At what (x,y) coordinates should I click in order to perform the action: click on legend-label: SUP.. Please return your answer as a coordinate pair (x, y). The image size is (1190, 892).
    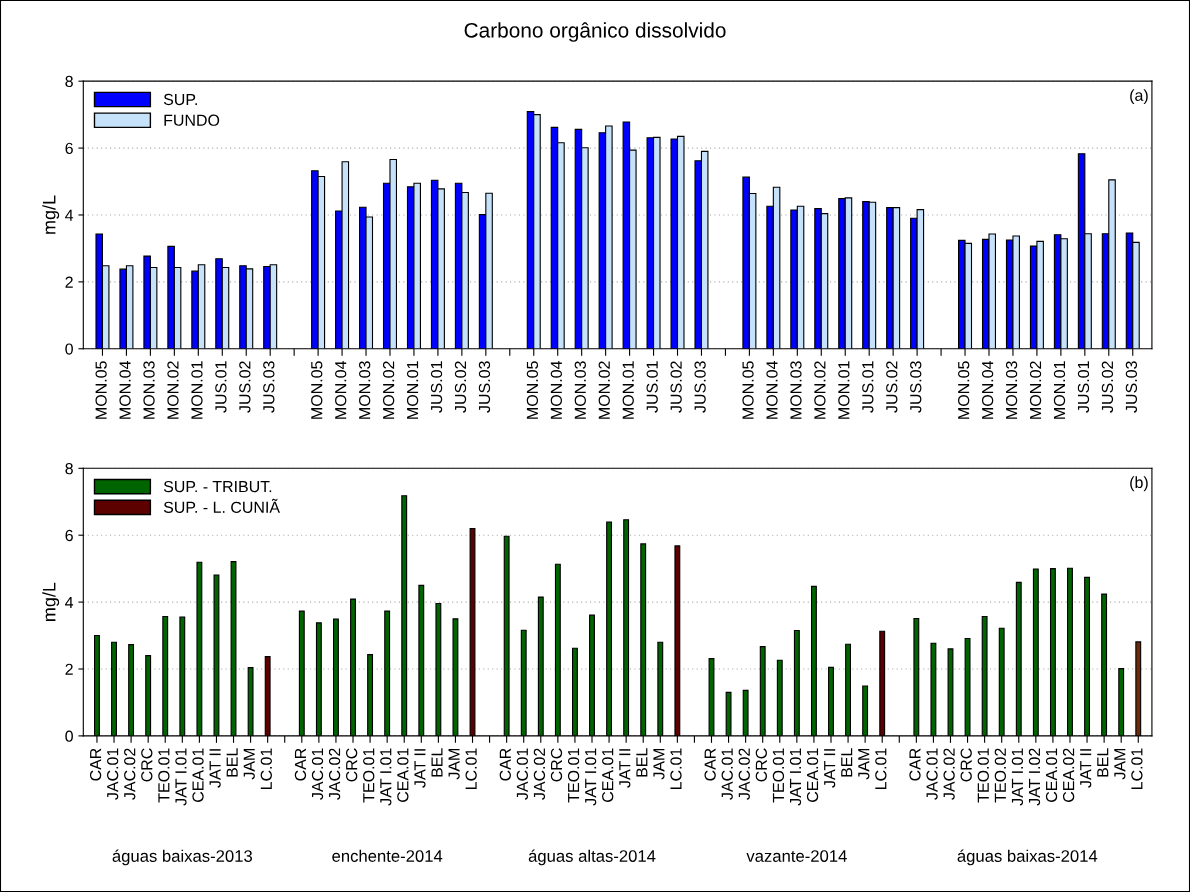
    Looking at the image, I should click on (180, 99).